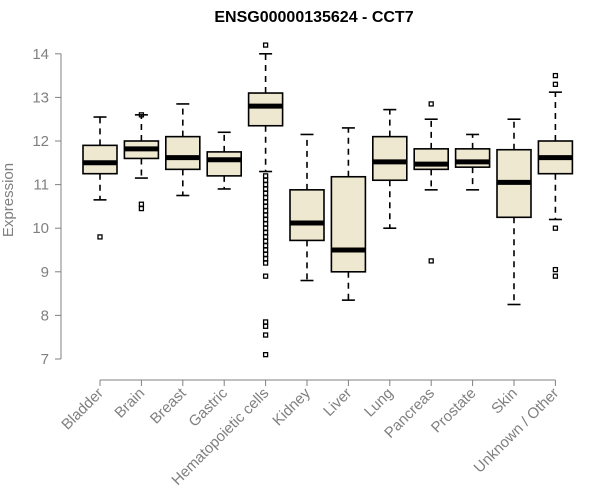  What do you see at coordinates (291, 406) in the screenshot?
I see `x-tick-label: Kidney` at bounding box center [291, 406].